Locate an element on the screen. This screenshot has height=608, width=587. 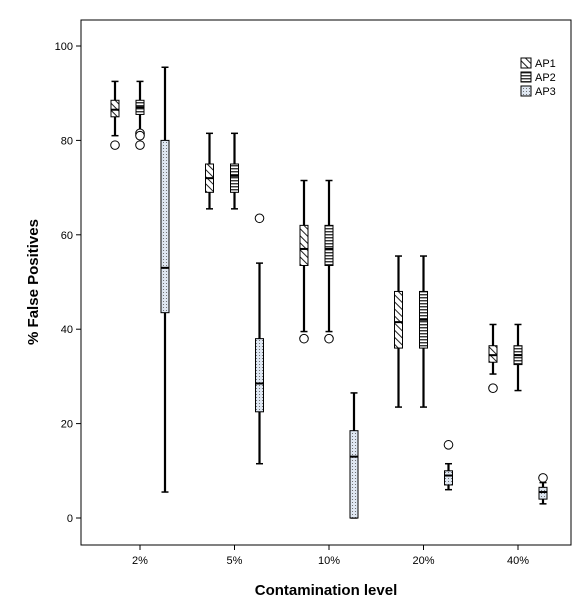
legend: AP1 AP2 AP3 is located at coordinates (538, 77).